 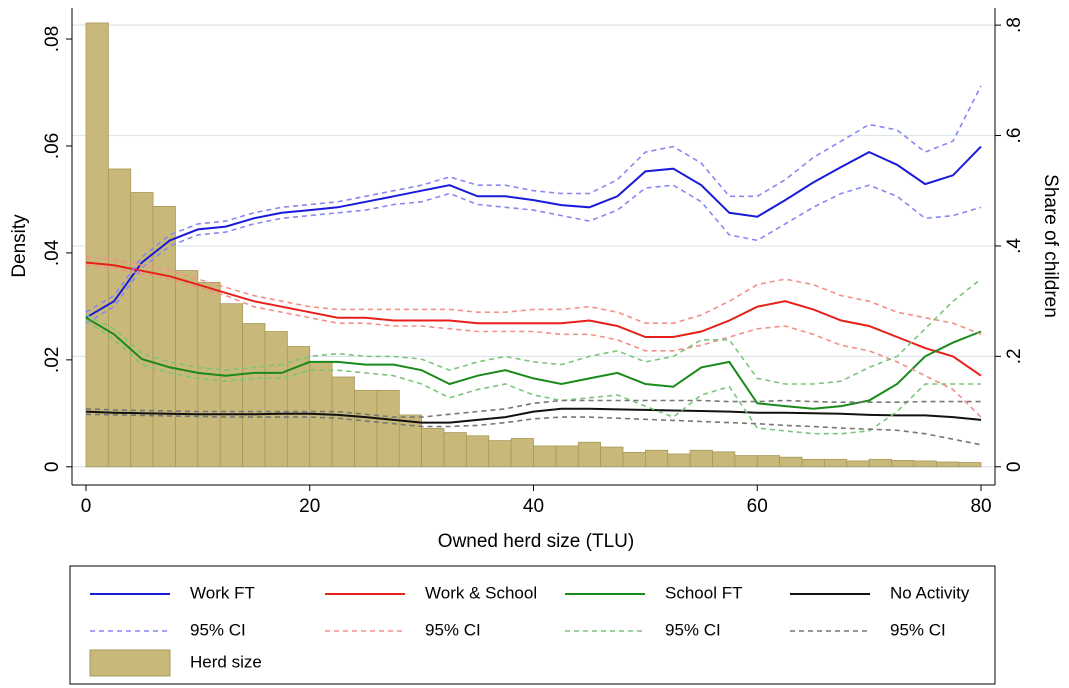 I want to click on legend-label: Herd size, so click(x=226, y=661).